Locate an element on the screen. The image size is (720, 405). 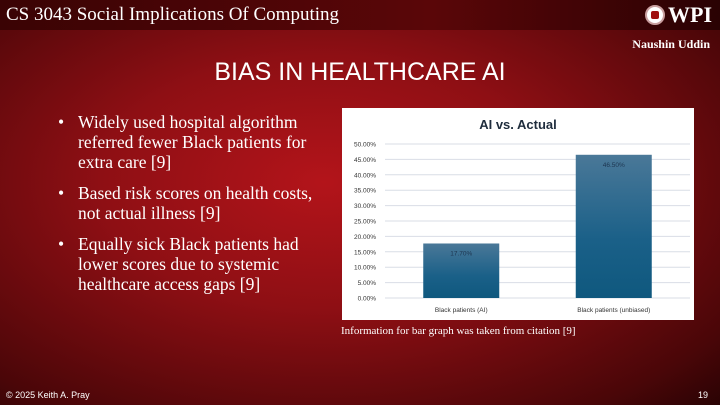
y-tick-label: 0.00% is located at coordinates (367, 299).